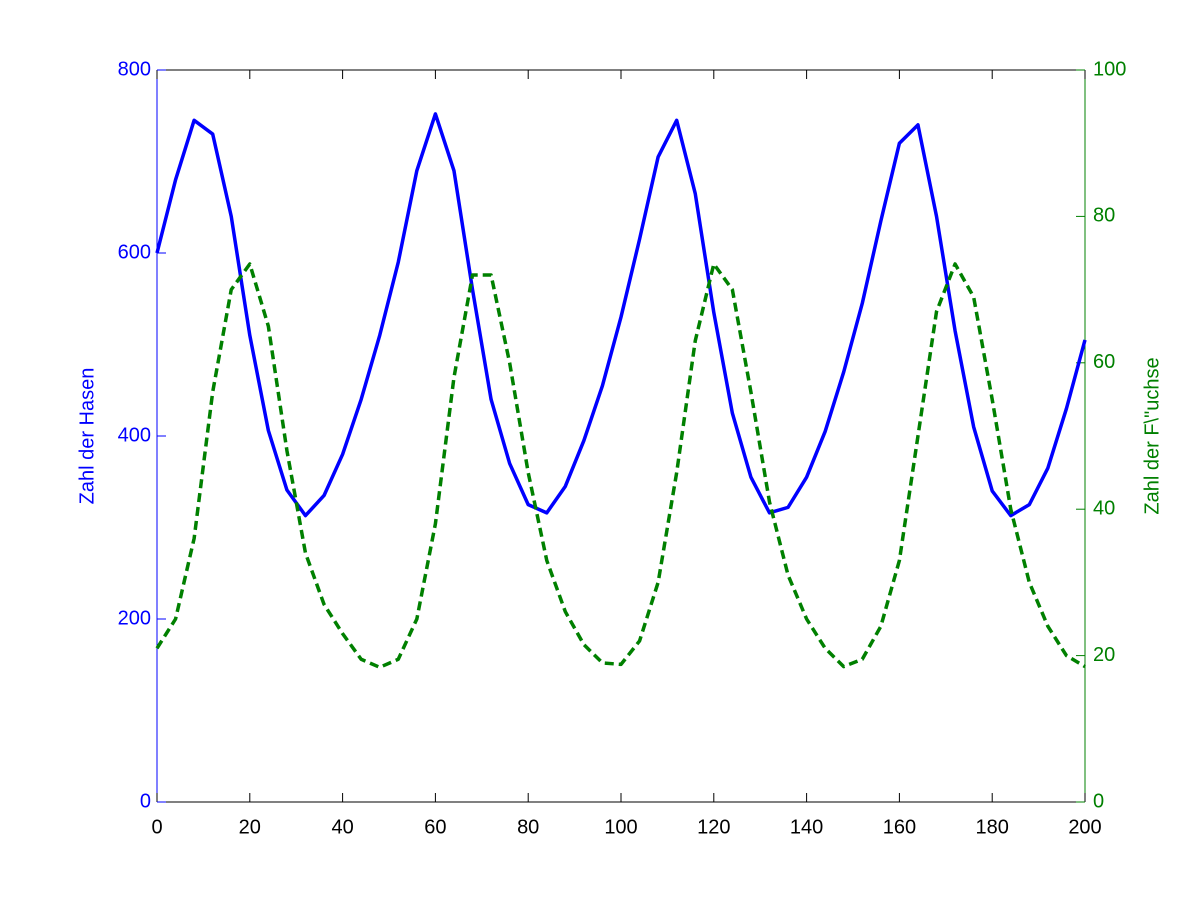  I want to click on y-tick-label: 400, so click(134, 435).